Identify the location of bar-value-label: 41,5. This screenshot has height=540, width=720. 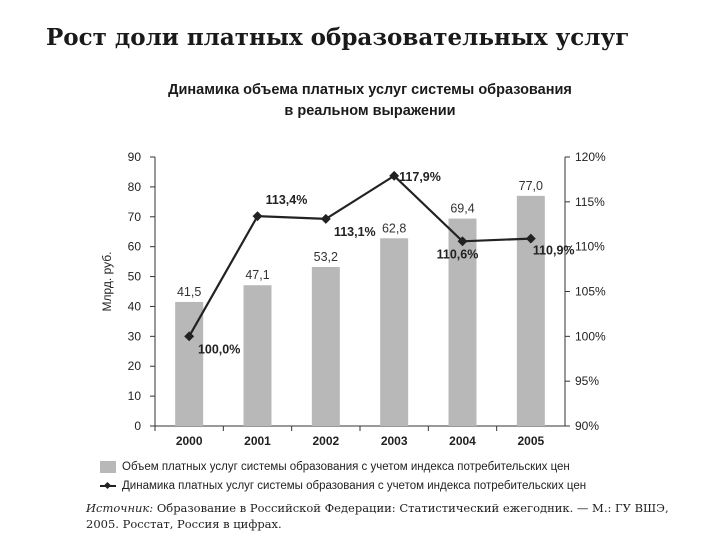
(189, 292).